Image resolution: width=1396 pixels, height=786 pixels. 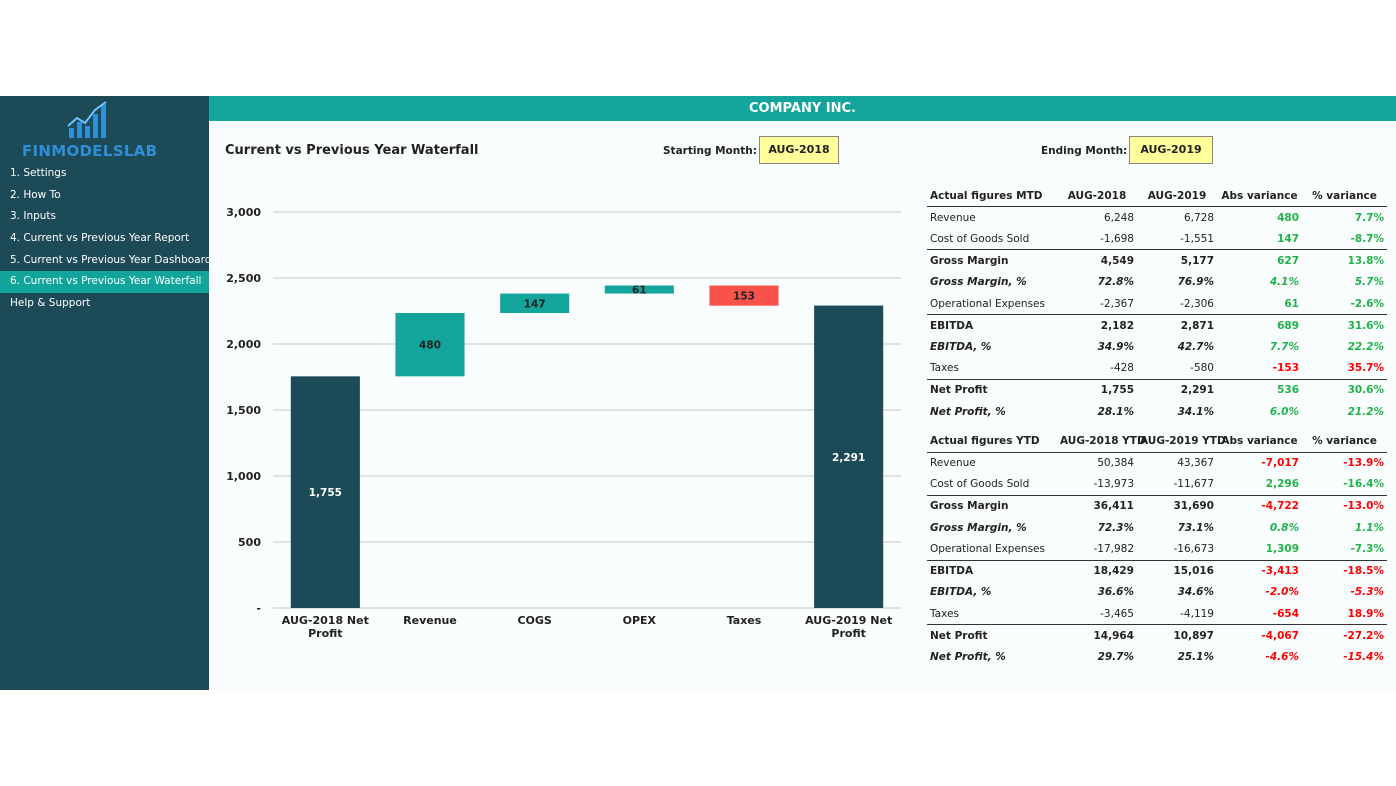 What do you see at coordinates (100, 238) in the screenshot?
I see `sidebar-item-4: 4. Current vs Previous Year Report` at bounding box center [100, 238].